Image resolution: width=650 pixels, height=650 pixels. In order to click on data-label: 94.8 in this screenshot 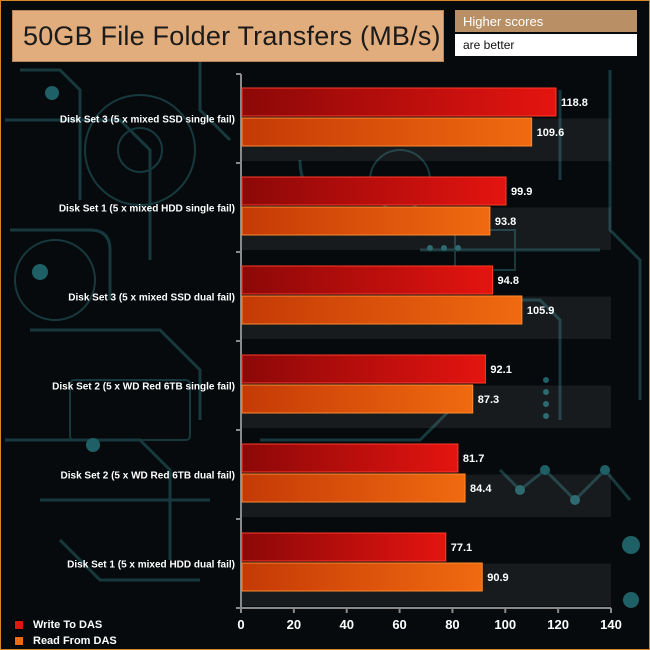, I will do `click(508, 281)`.